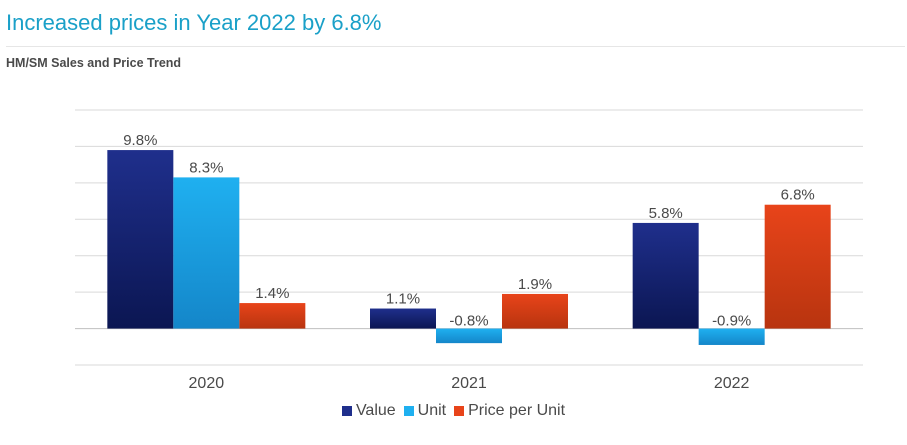 The height and width of the screenshot is (445, 907). I want to click on data-label: 1.4%, so click(272, 293).